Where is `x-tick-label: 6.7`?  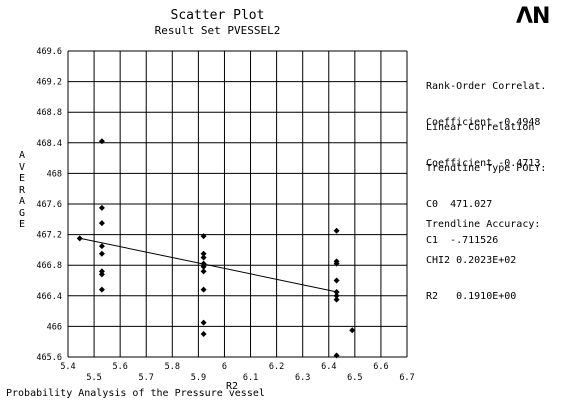 x-tick-label: 6.7 is located at coordinates (406, 378).